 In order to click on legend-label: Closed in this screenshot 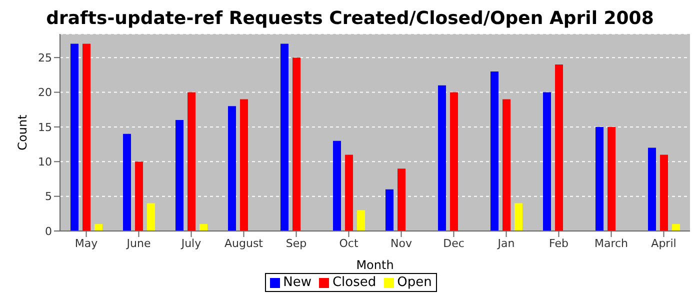, I will do `click(353, 282)`.